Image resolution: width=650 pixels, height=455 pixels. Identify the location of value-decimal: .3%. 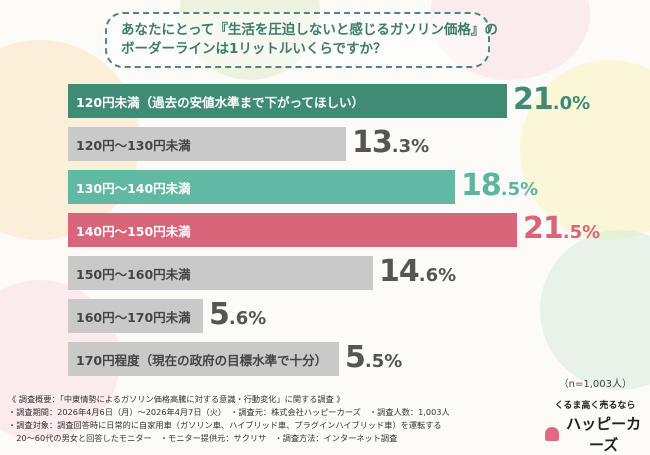
(410, 146).